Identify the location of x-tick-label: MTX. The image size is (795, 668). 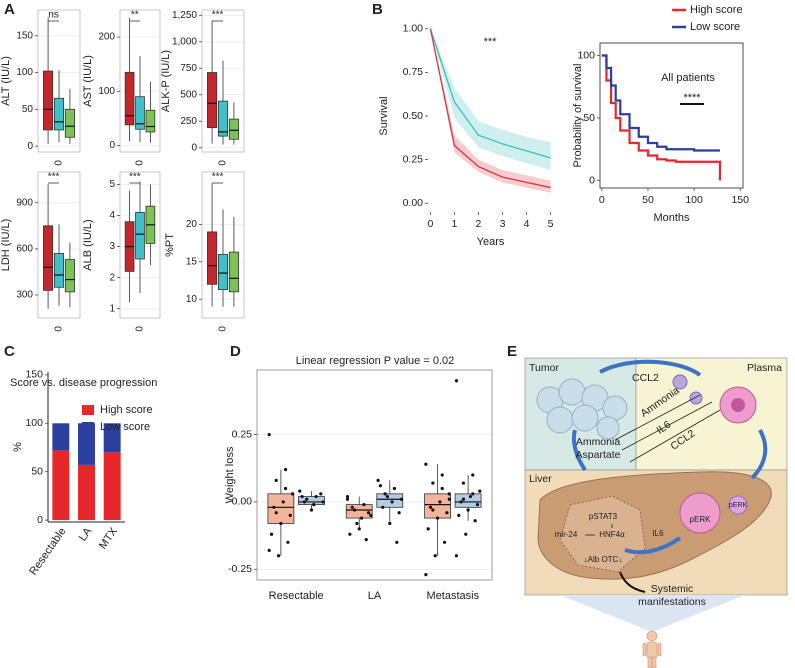
(109, 538).